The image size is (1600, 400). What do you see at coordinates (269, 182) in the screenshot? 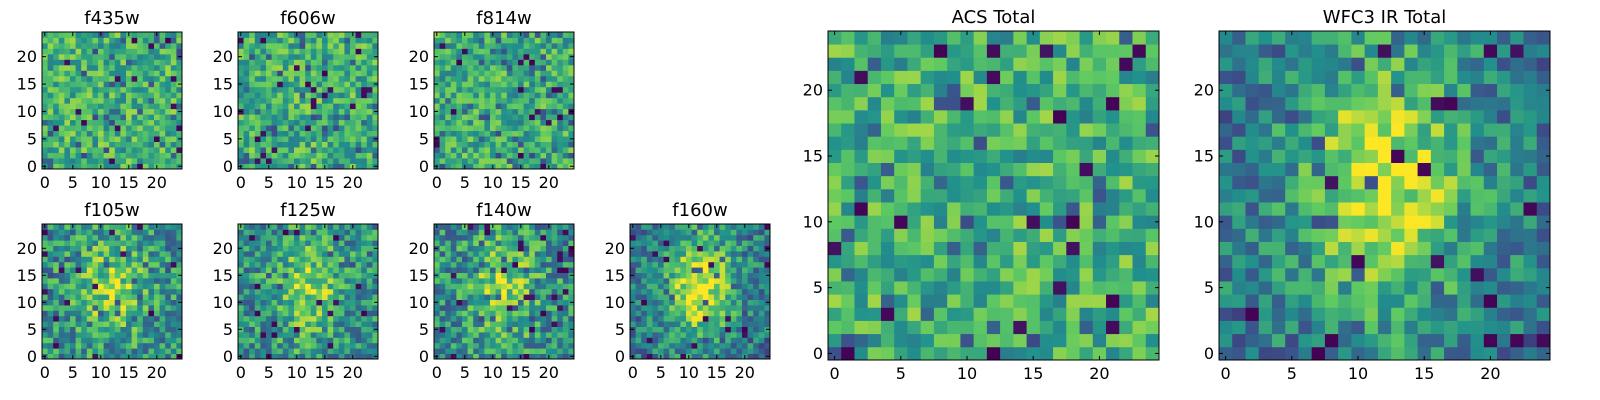
I see `x-tick-label: 5` at bounding box center [269, 182].